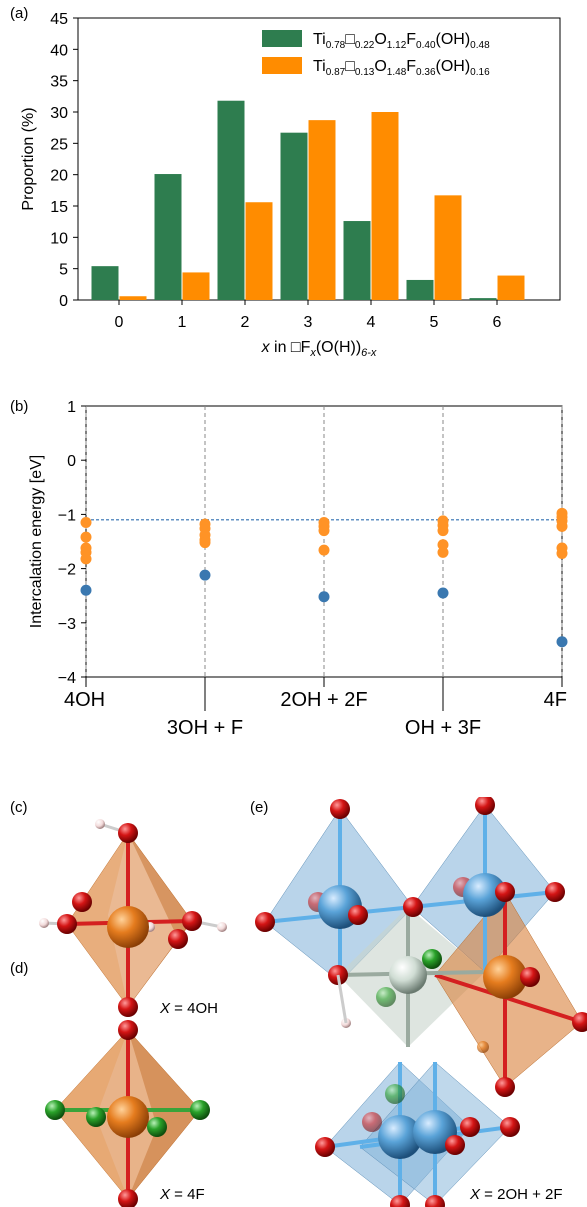 This screenshot has width=587, height=1207. Describe the element at coordinates (188, 1008) in the screenshot. I see `caption-4oh: X = 4OH` at that location.